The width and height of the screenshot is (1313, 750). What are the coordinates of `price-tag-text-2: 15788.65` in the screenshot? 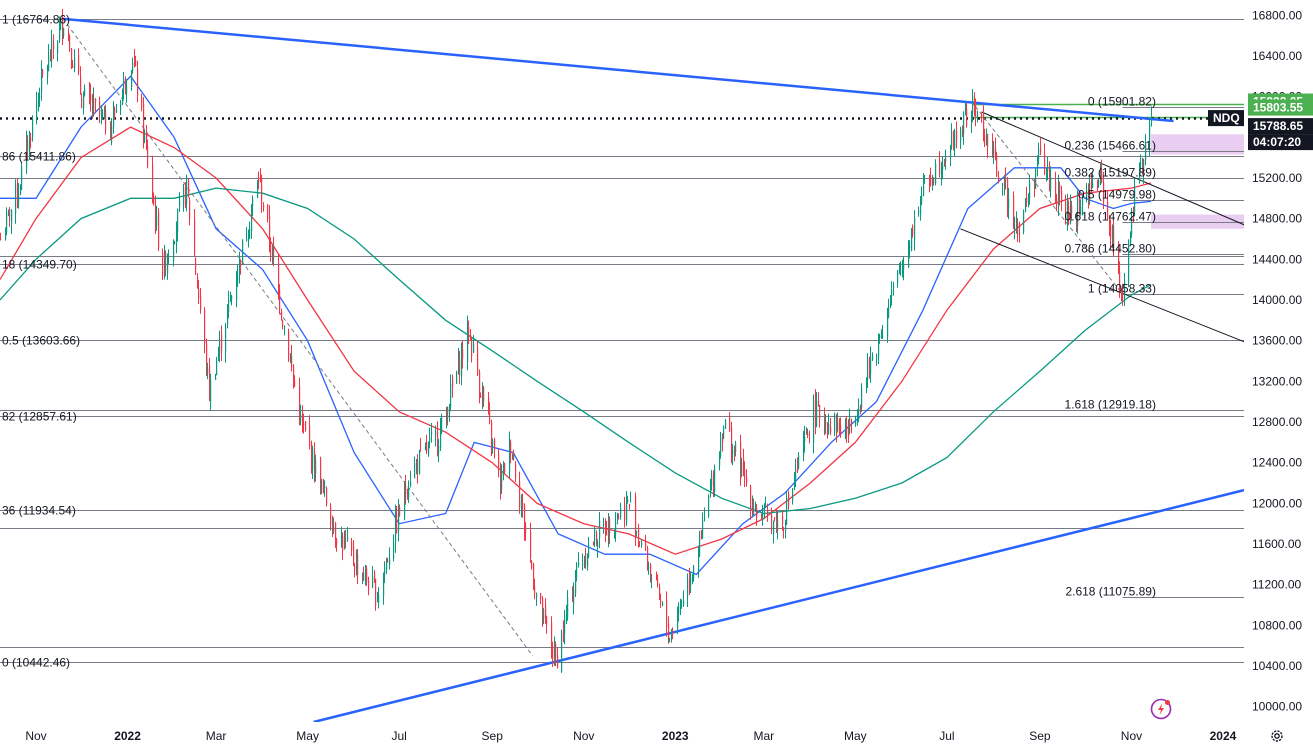 It's located at (1278, 126).